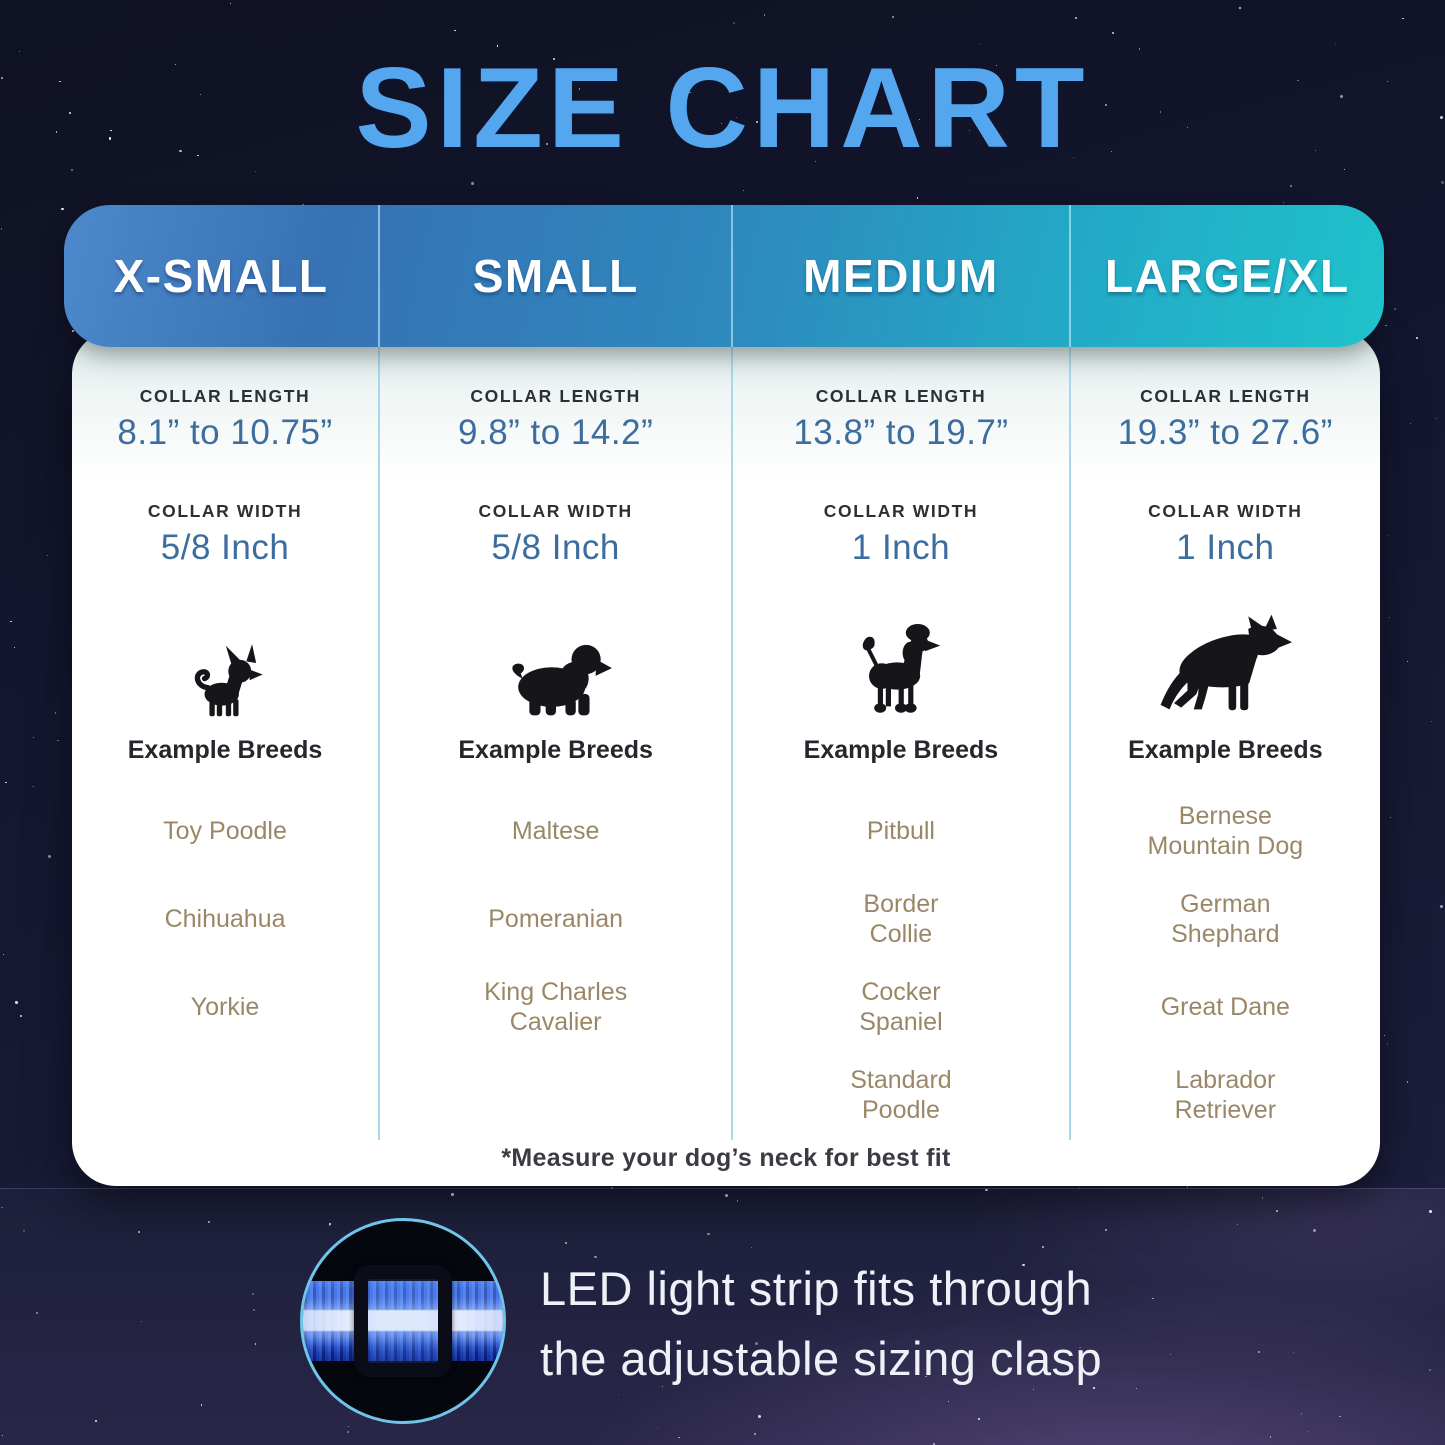 This screenshot has height=1445, width=1445. I want to click on breed-list: Maltese Pomeranian King Charles Cavalier, so click(555, 919).